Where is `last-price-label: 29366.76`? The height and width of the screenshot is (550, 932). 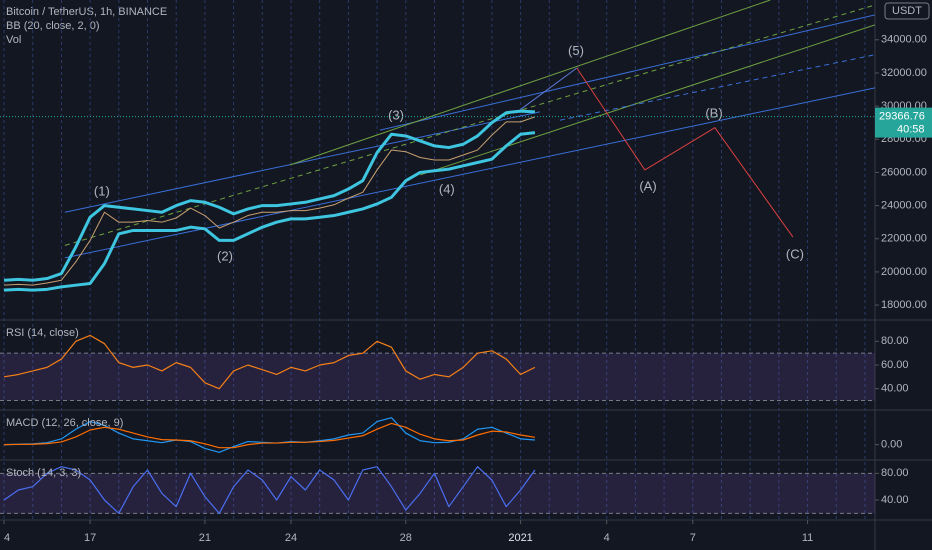
last-price-label: 29366.76 is located at coordinates (902, 117).